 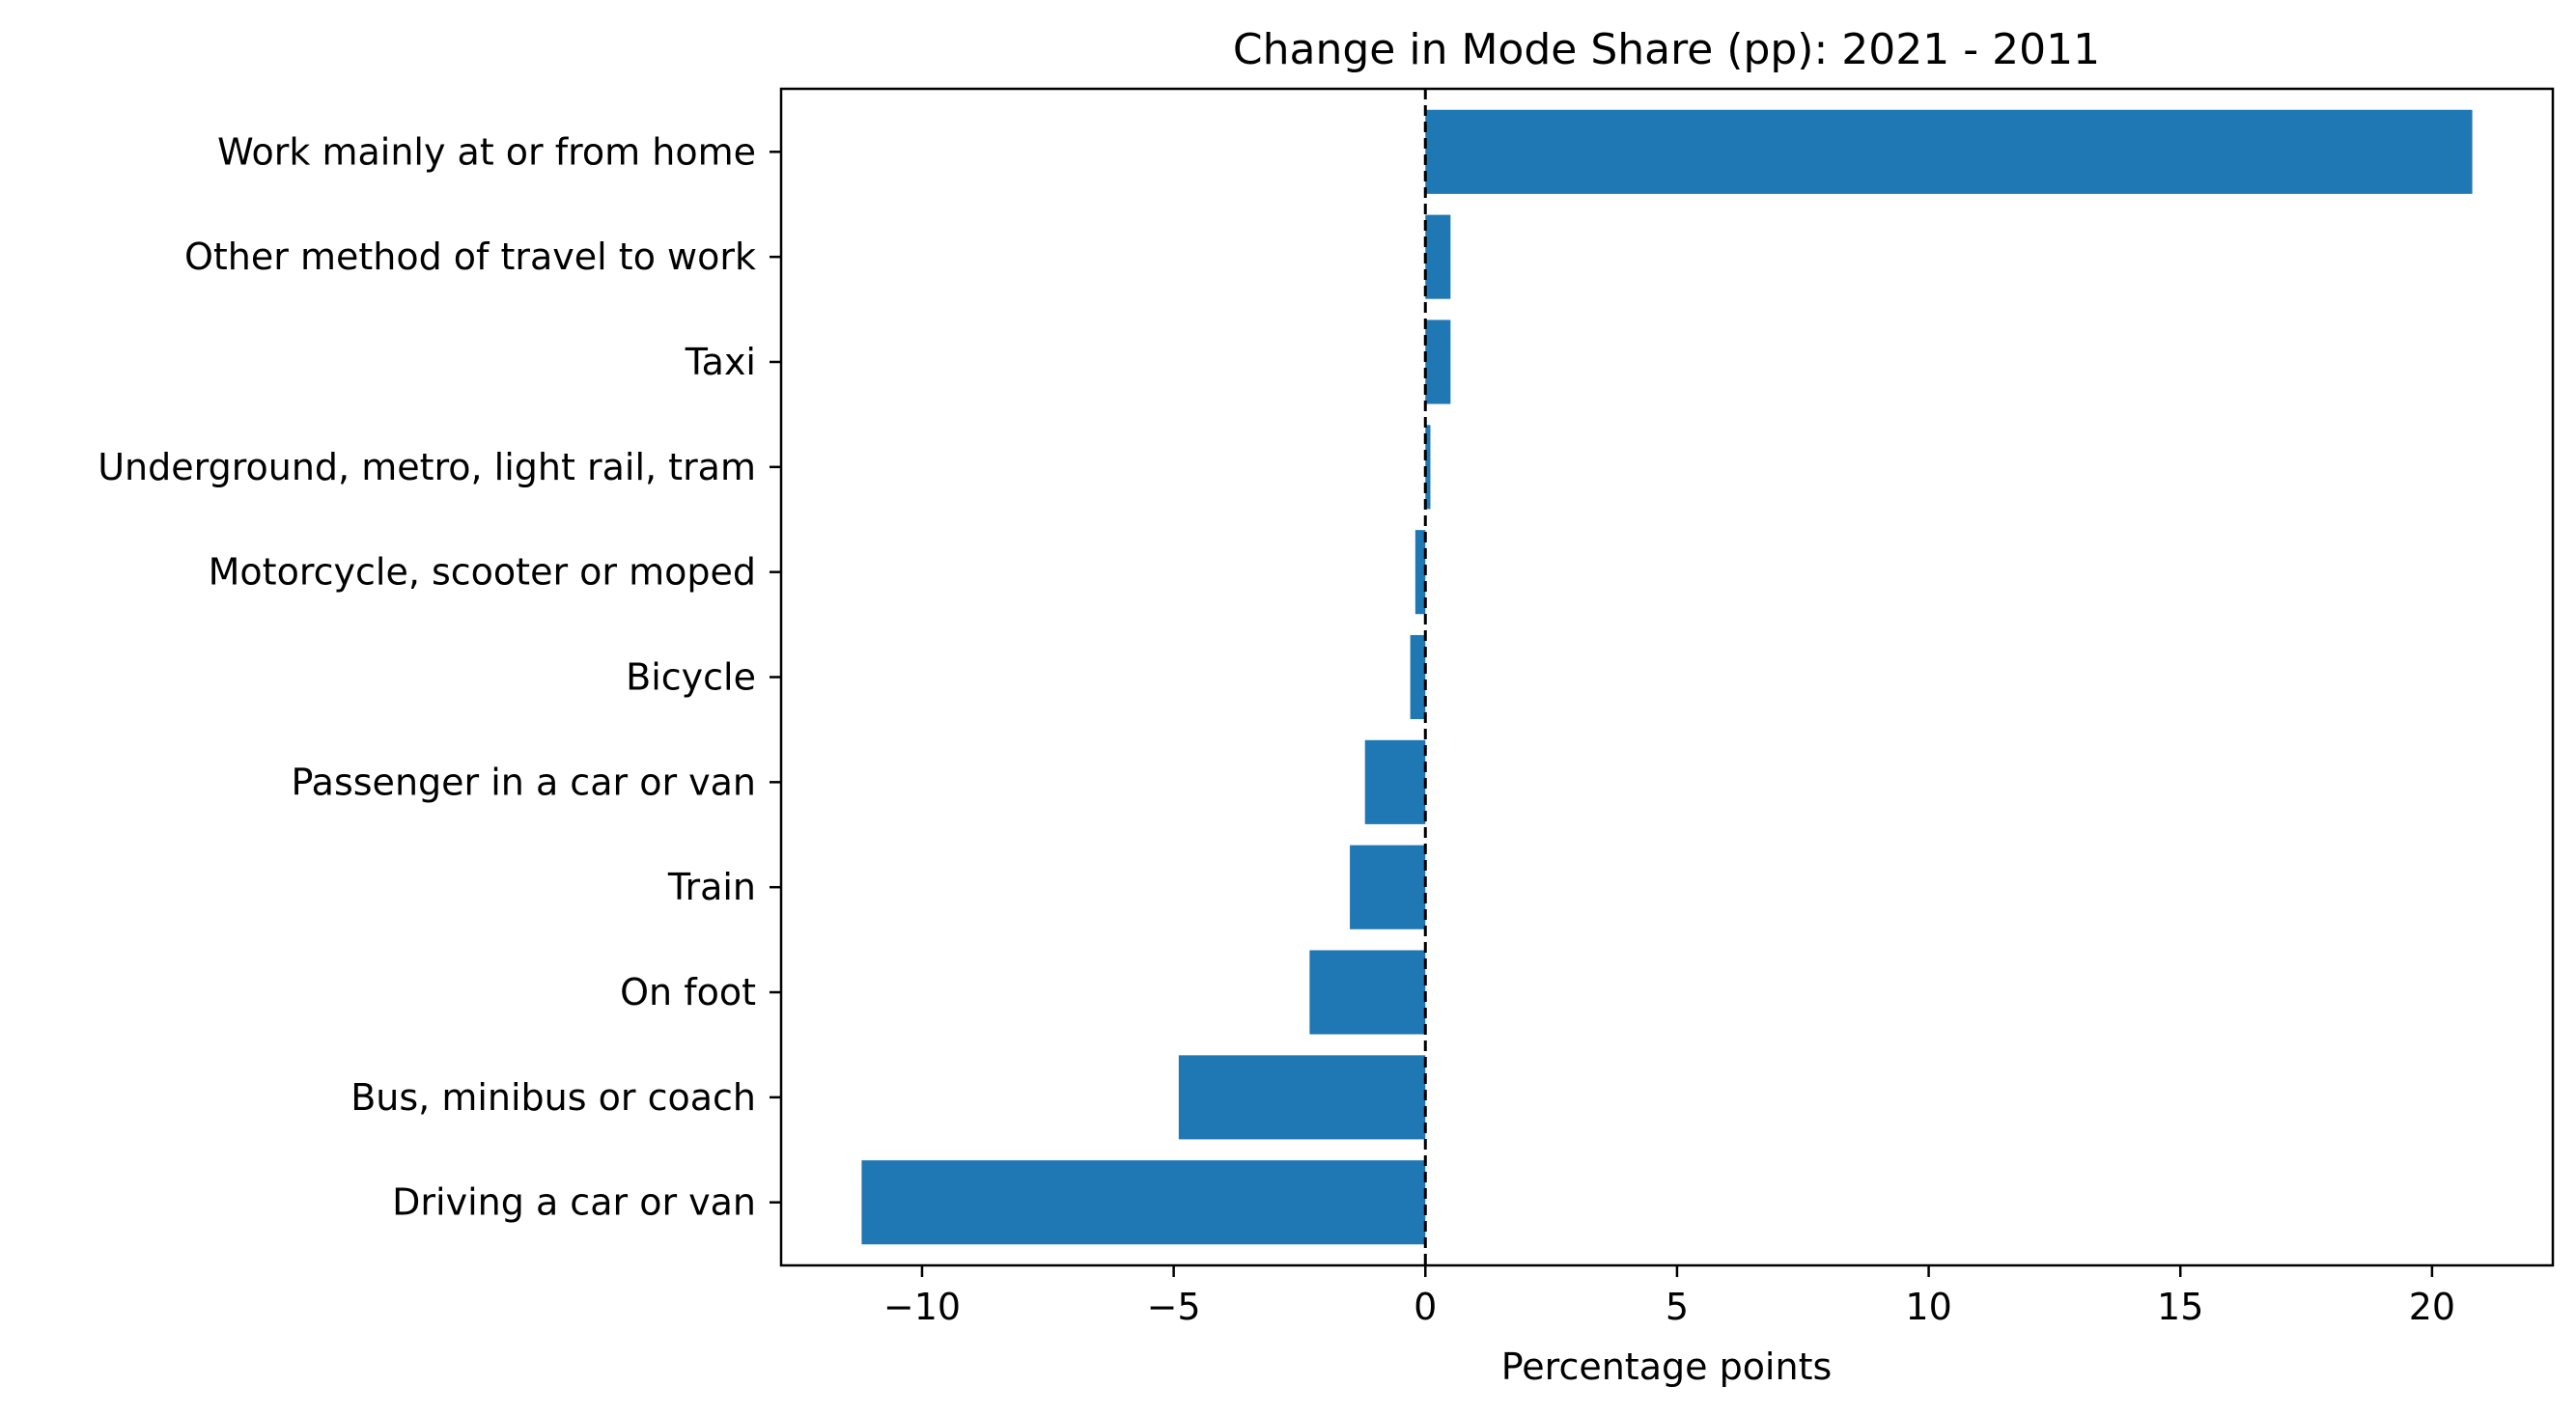 What do you see at coordinates (1426, 1307) in the screenshot?
I see `x-tick-label: 0` at bounding box center [1426, 1307].